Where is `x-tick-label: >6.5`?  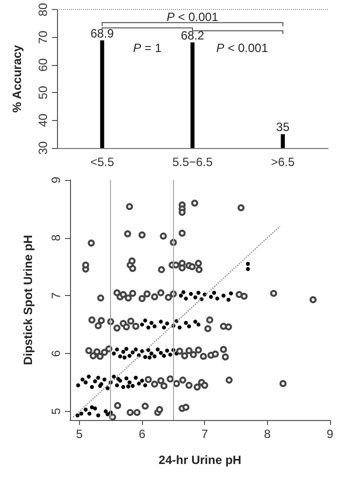
x-tick-label: >6.5 is located at coordinates (282, 162).